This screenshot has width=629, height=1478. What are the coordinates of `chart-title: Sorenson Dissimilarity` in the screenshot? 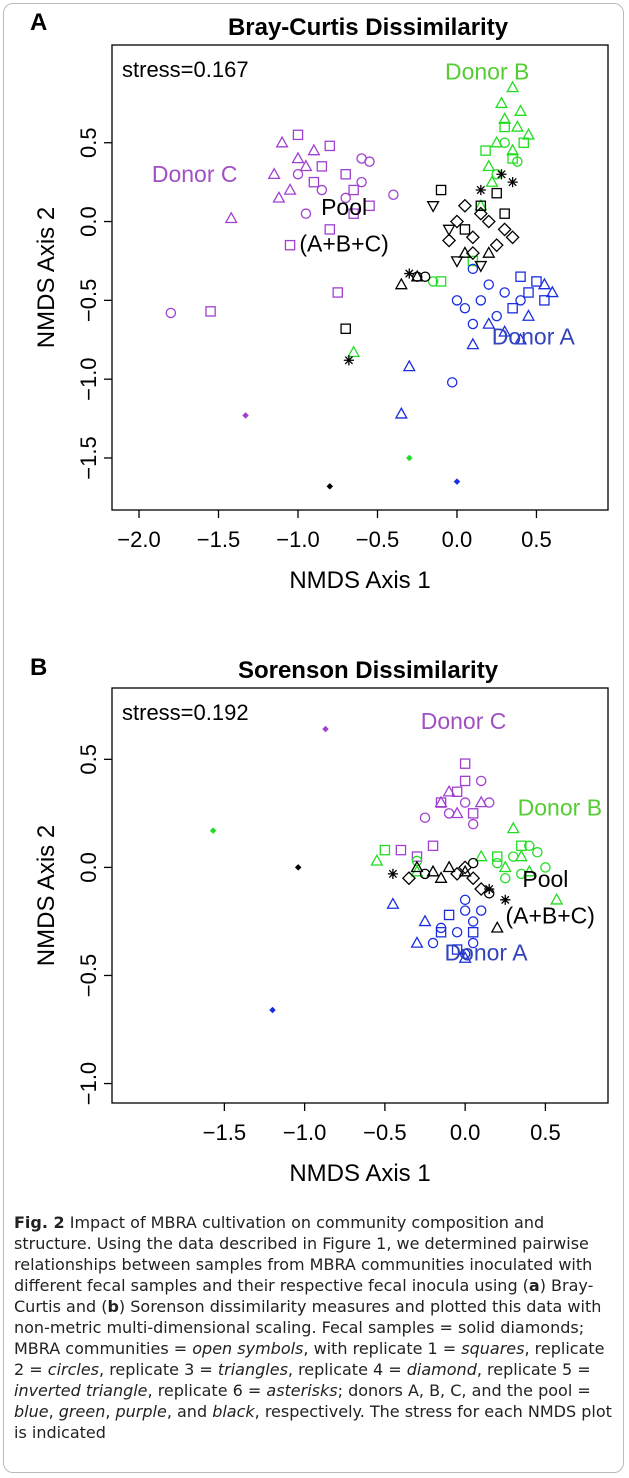 It's located at (368, 670).